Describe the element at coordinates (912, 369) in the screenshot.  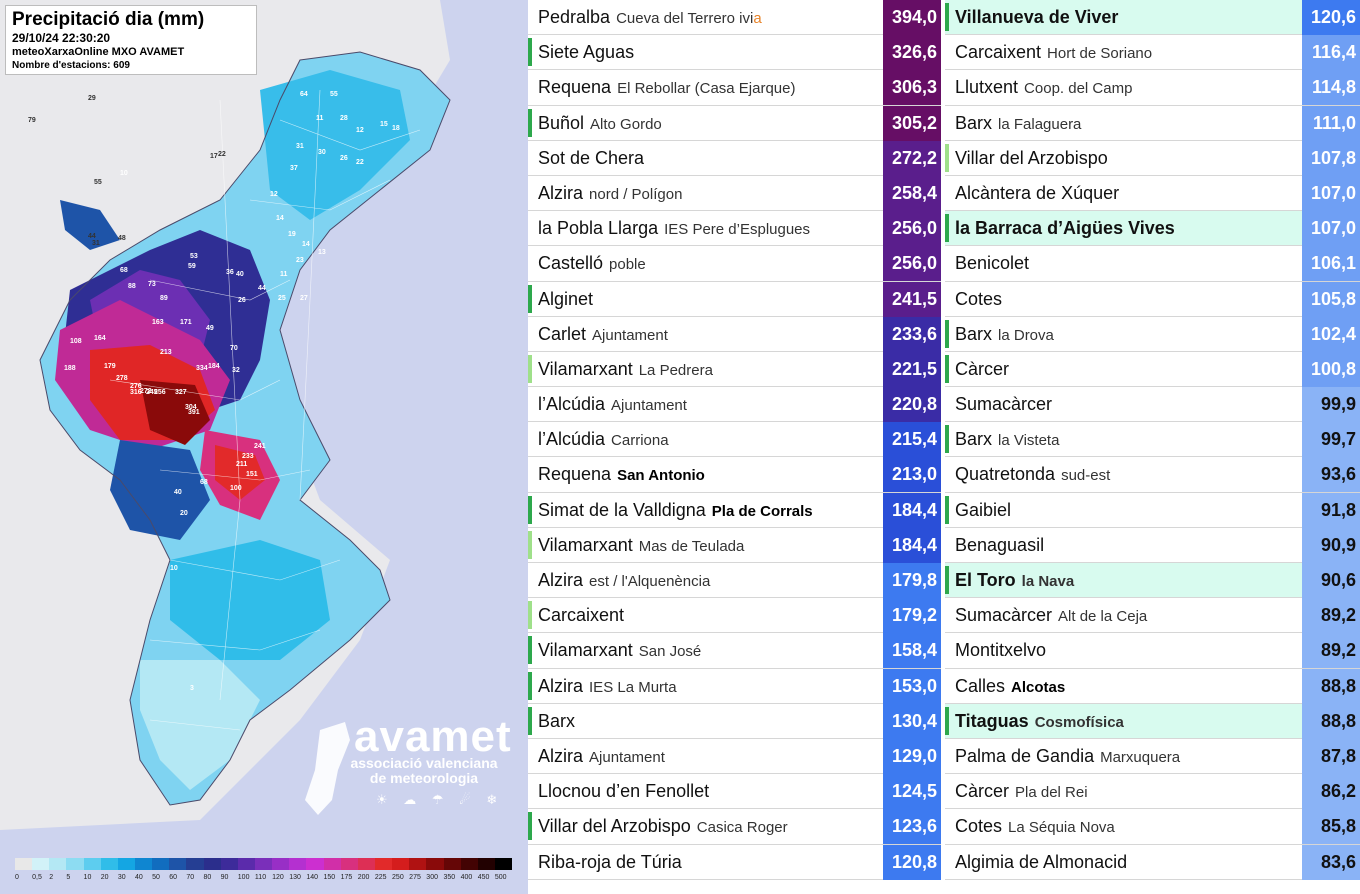
I see `precipitation-value: 221,5` at that location.